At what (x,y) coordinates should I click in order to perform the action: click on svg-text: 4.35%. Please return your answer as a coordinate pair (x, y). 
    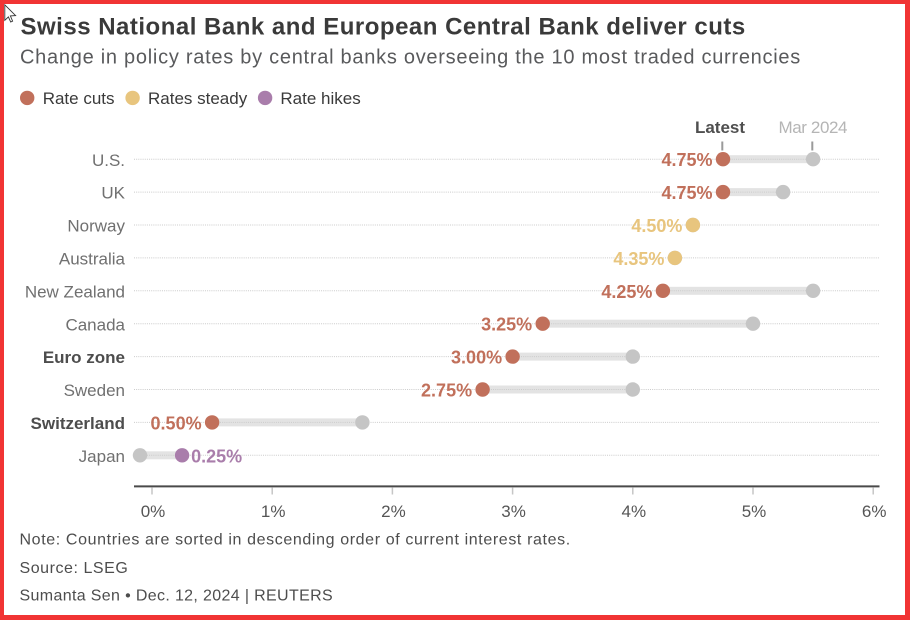
    Looking at the image, I should click on (638, 259).